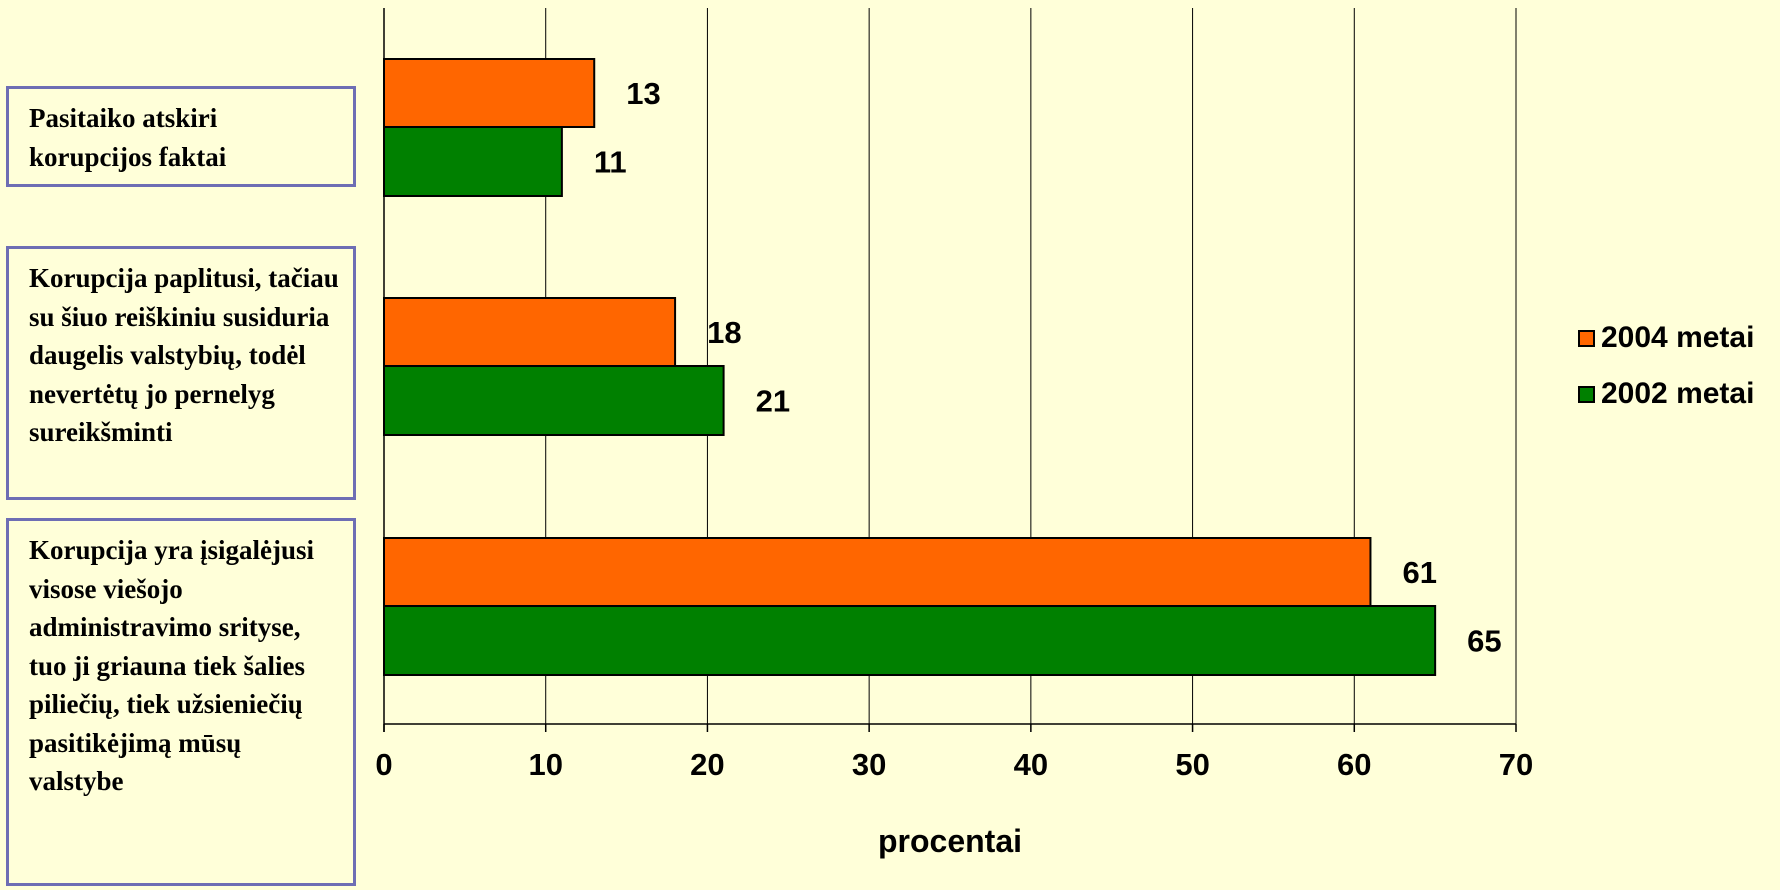  Describe the element at coordinates (950, 841) in the screenshot. I see `x-axis-label: procentai` at that location.